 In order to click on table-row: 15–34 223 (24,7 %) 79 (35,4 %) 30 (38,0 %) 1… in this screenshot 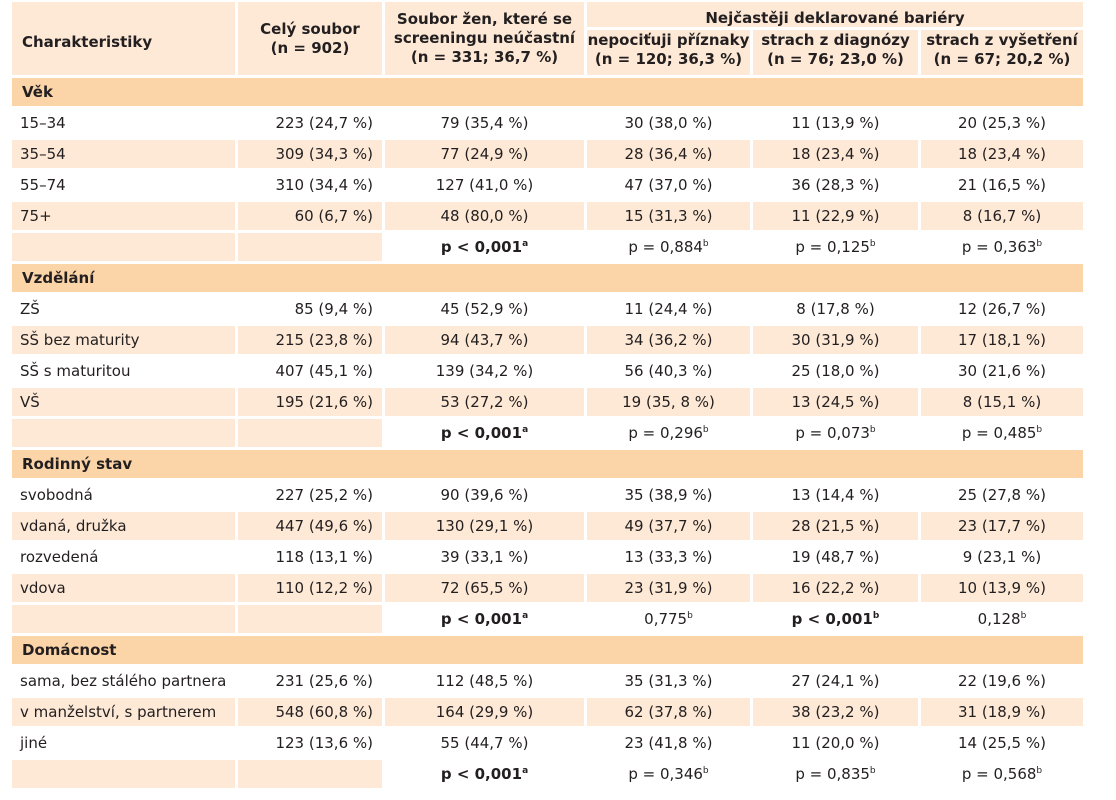, I will do `click(547, 123)`.